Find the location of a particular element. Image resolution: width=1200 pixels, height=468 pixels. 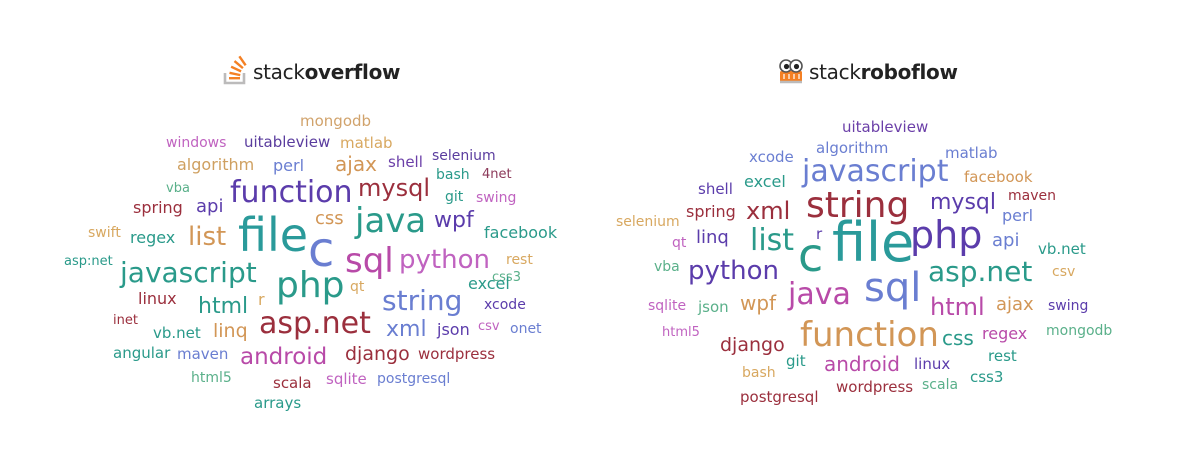

tag-word: linux is located at coordinates (157, 298).